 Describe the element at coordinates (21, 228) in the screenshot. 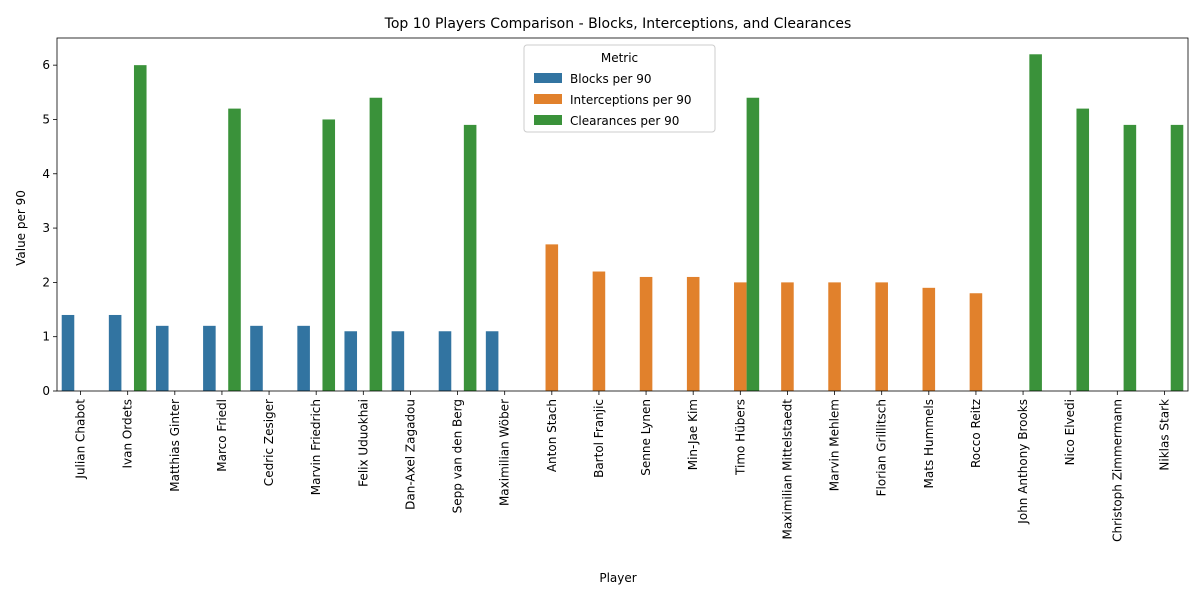

I see `y-axis-title: Value per 90` at that location.